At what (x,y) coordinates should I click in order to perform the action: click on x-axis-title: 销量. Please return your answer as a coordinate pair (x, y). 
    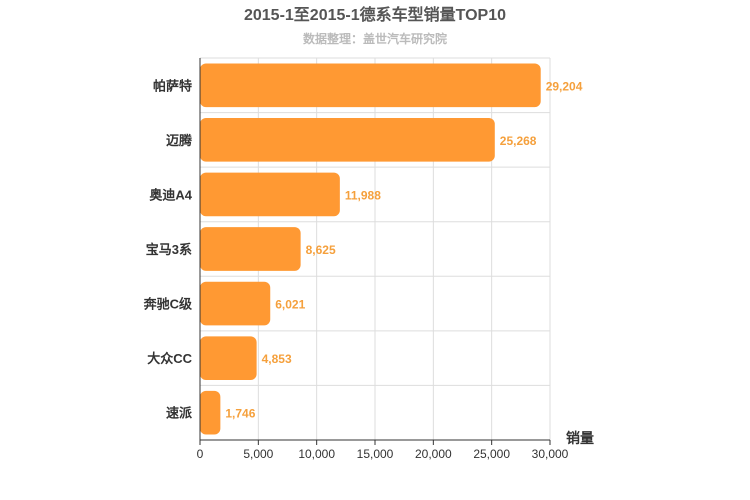
    Looking at the image, I should click on (580, 438).